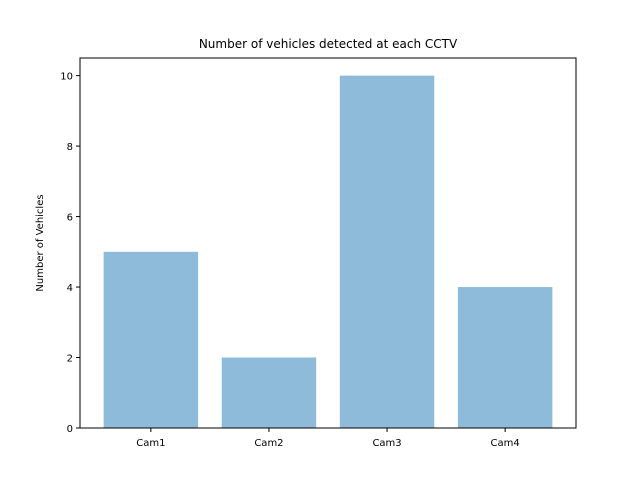 The height and width of the screenshot is (480, 640). Describe the element at coordinates (328, 438) in the screenshot. I see `x-axis: Cam1 Cam2 Cam3 Cam4` at that location.